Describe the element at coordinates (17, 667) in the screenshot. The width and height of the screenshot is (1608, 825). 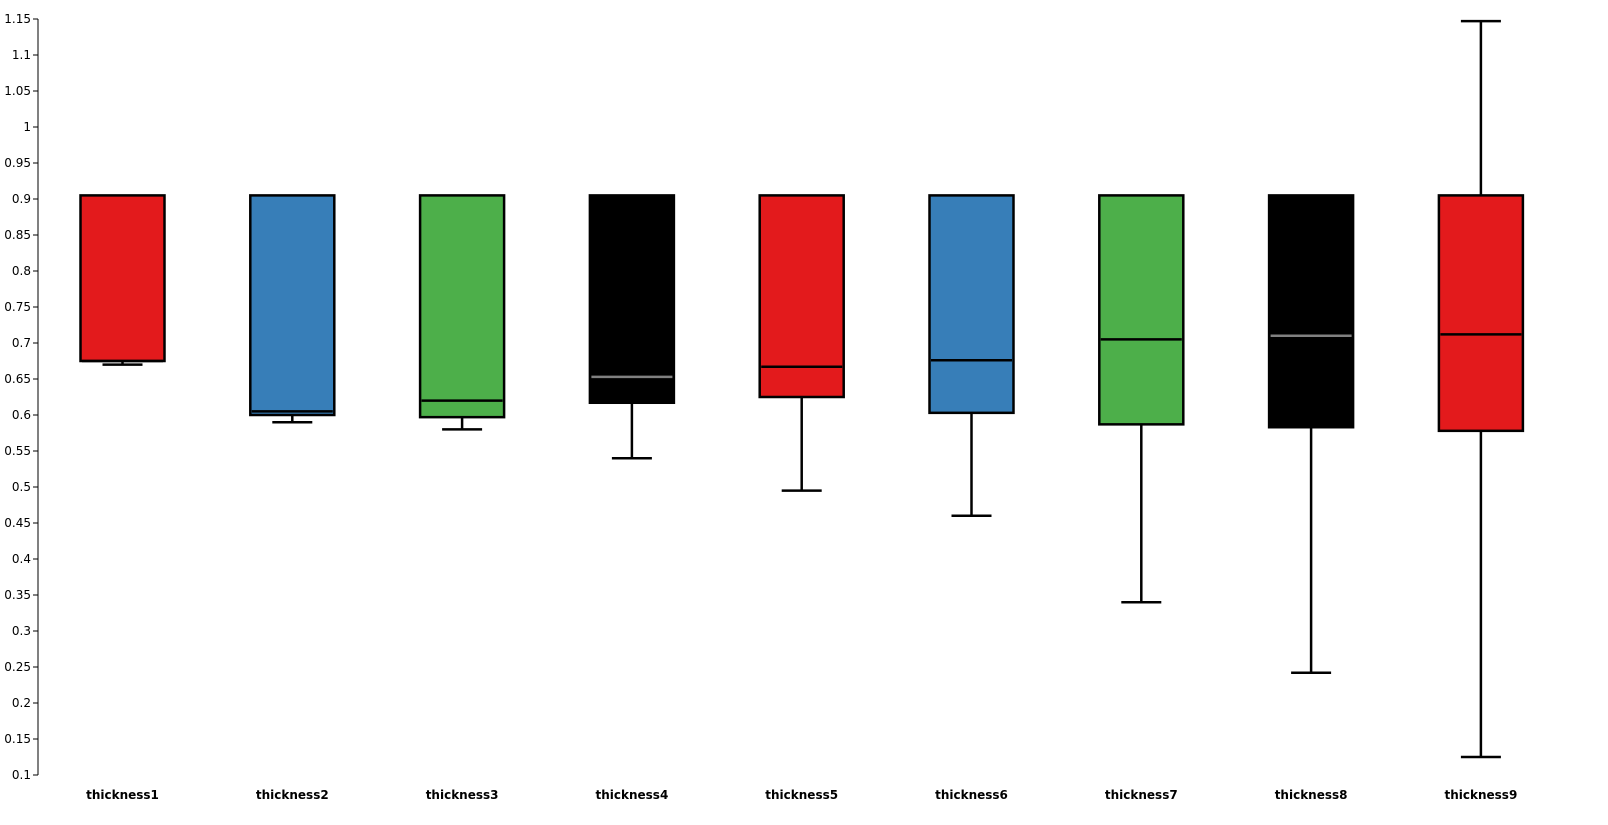
I see `y-tick-label: 0.25` at that location.